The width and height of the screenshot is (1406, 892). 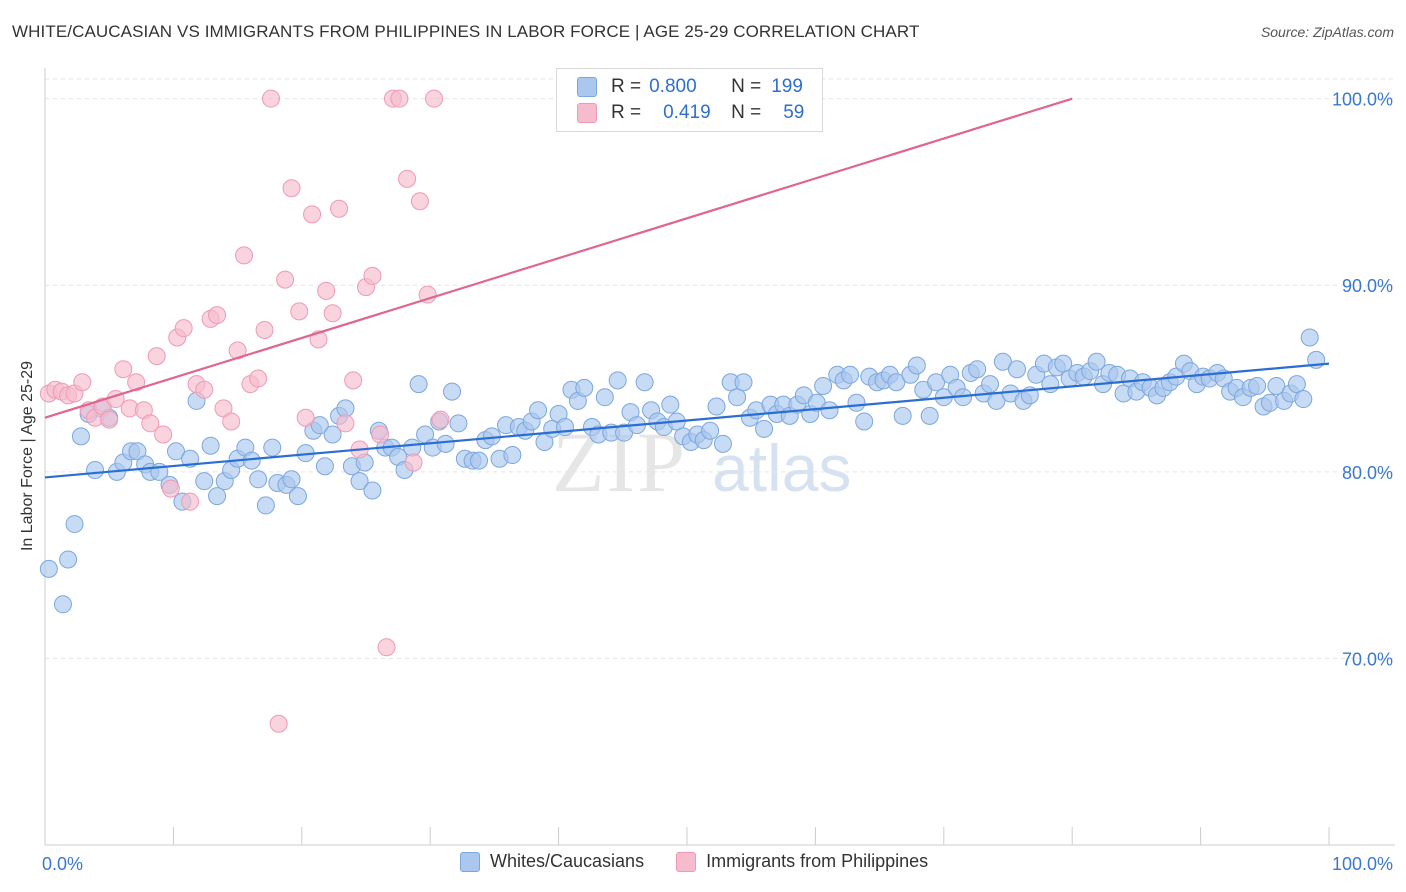 What do you see at coordinates (1367, 286) in the screenshot?
I see `y-tick-label: 90.0%` at bounding box center [1367, 286].